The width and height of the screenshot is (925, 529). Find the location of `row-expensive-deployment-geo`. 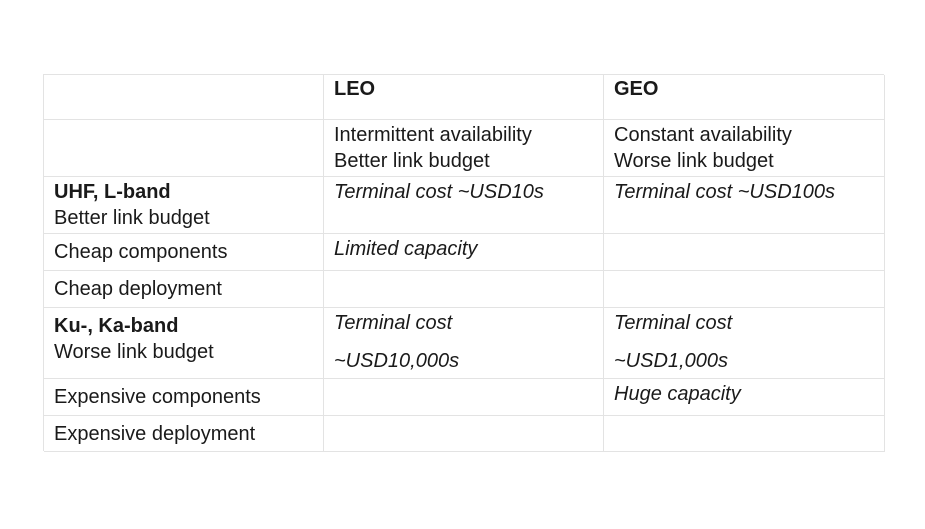

row-expensive-deployment-geo is located at coordinates (744, 434).